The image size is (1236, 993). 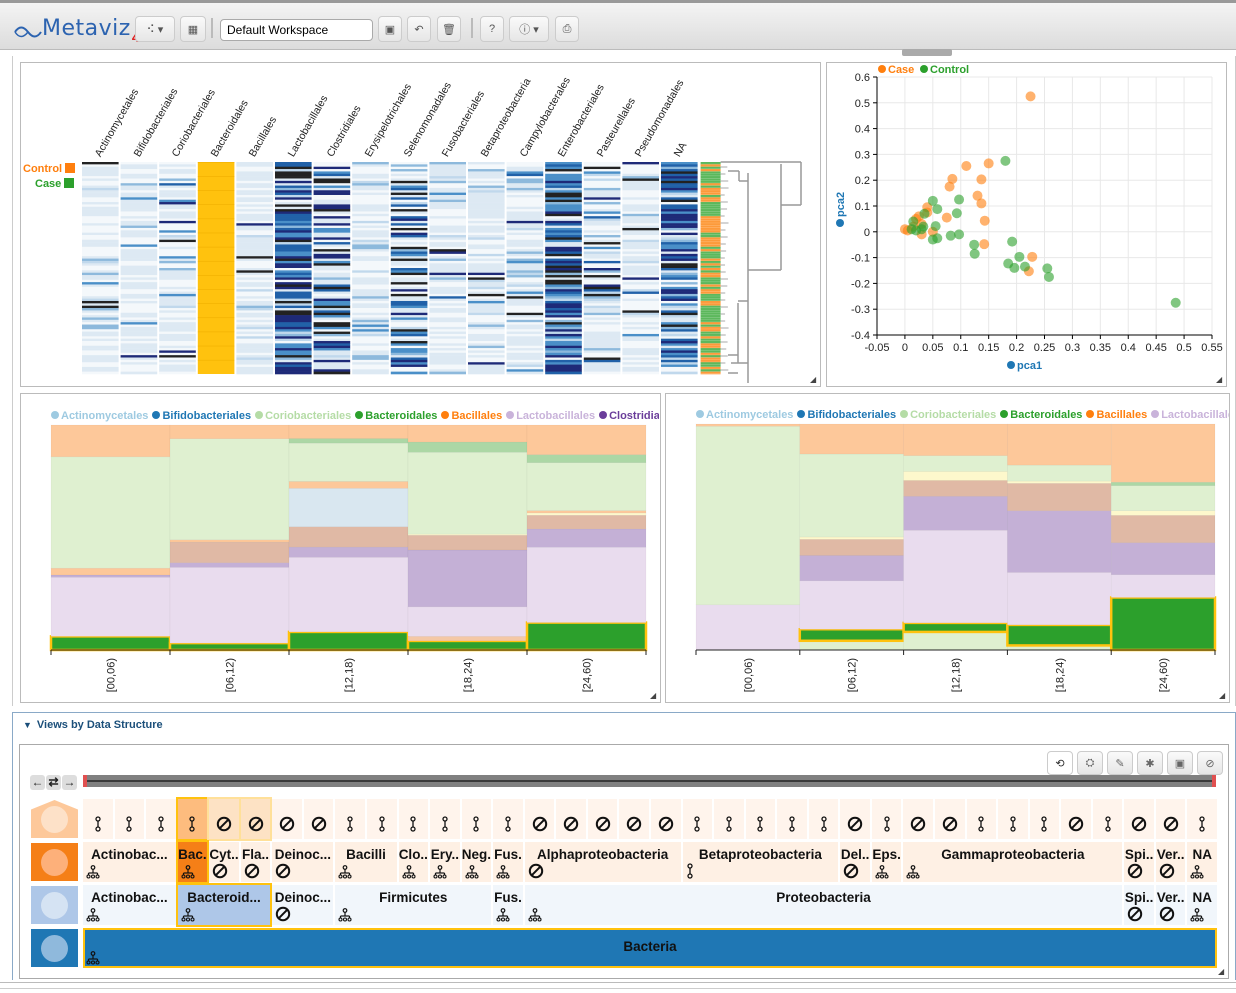 I want to click on save-workspace-button: ▣, so click(x=390, y=29).